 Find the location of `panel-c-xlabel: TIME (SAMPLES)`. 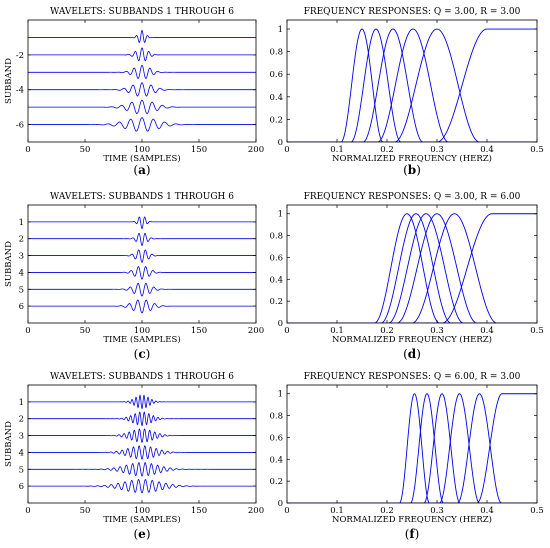

panel-c-xlabel: TIME (SAMPLES) is located at coordinates (141, 339).